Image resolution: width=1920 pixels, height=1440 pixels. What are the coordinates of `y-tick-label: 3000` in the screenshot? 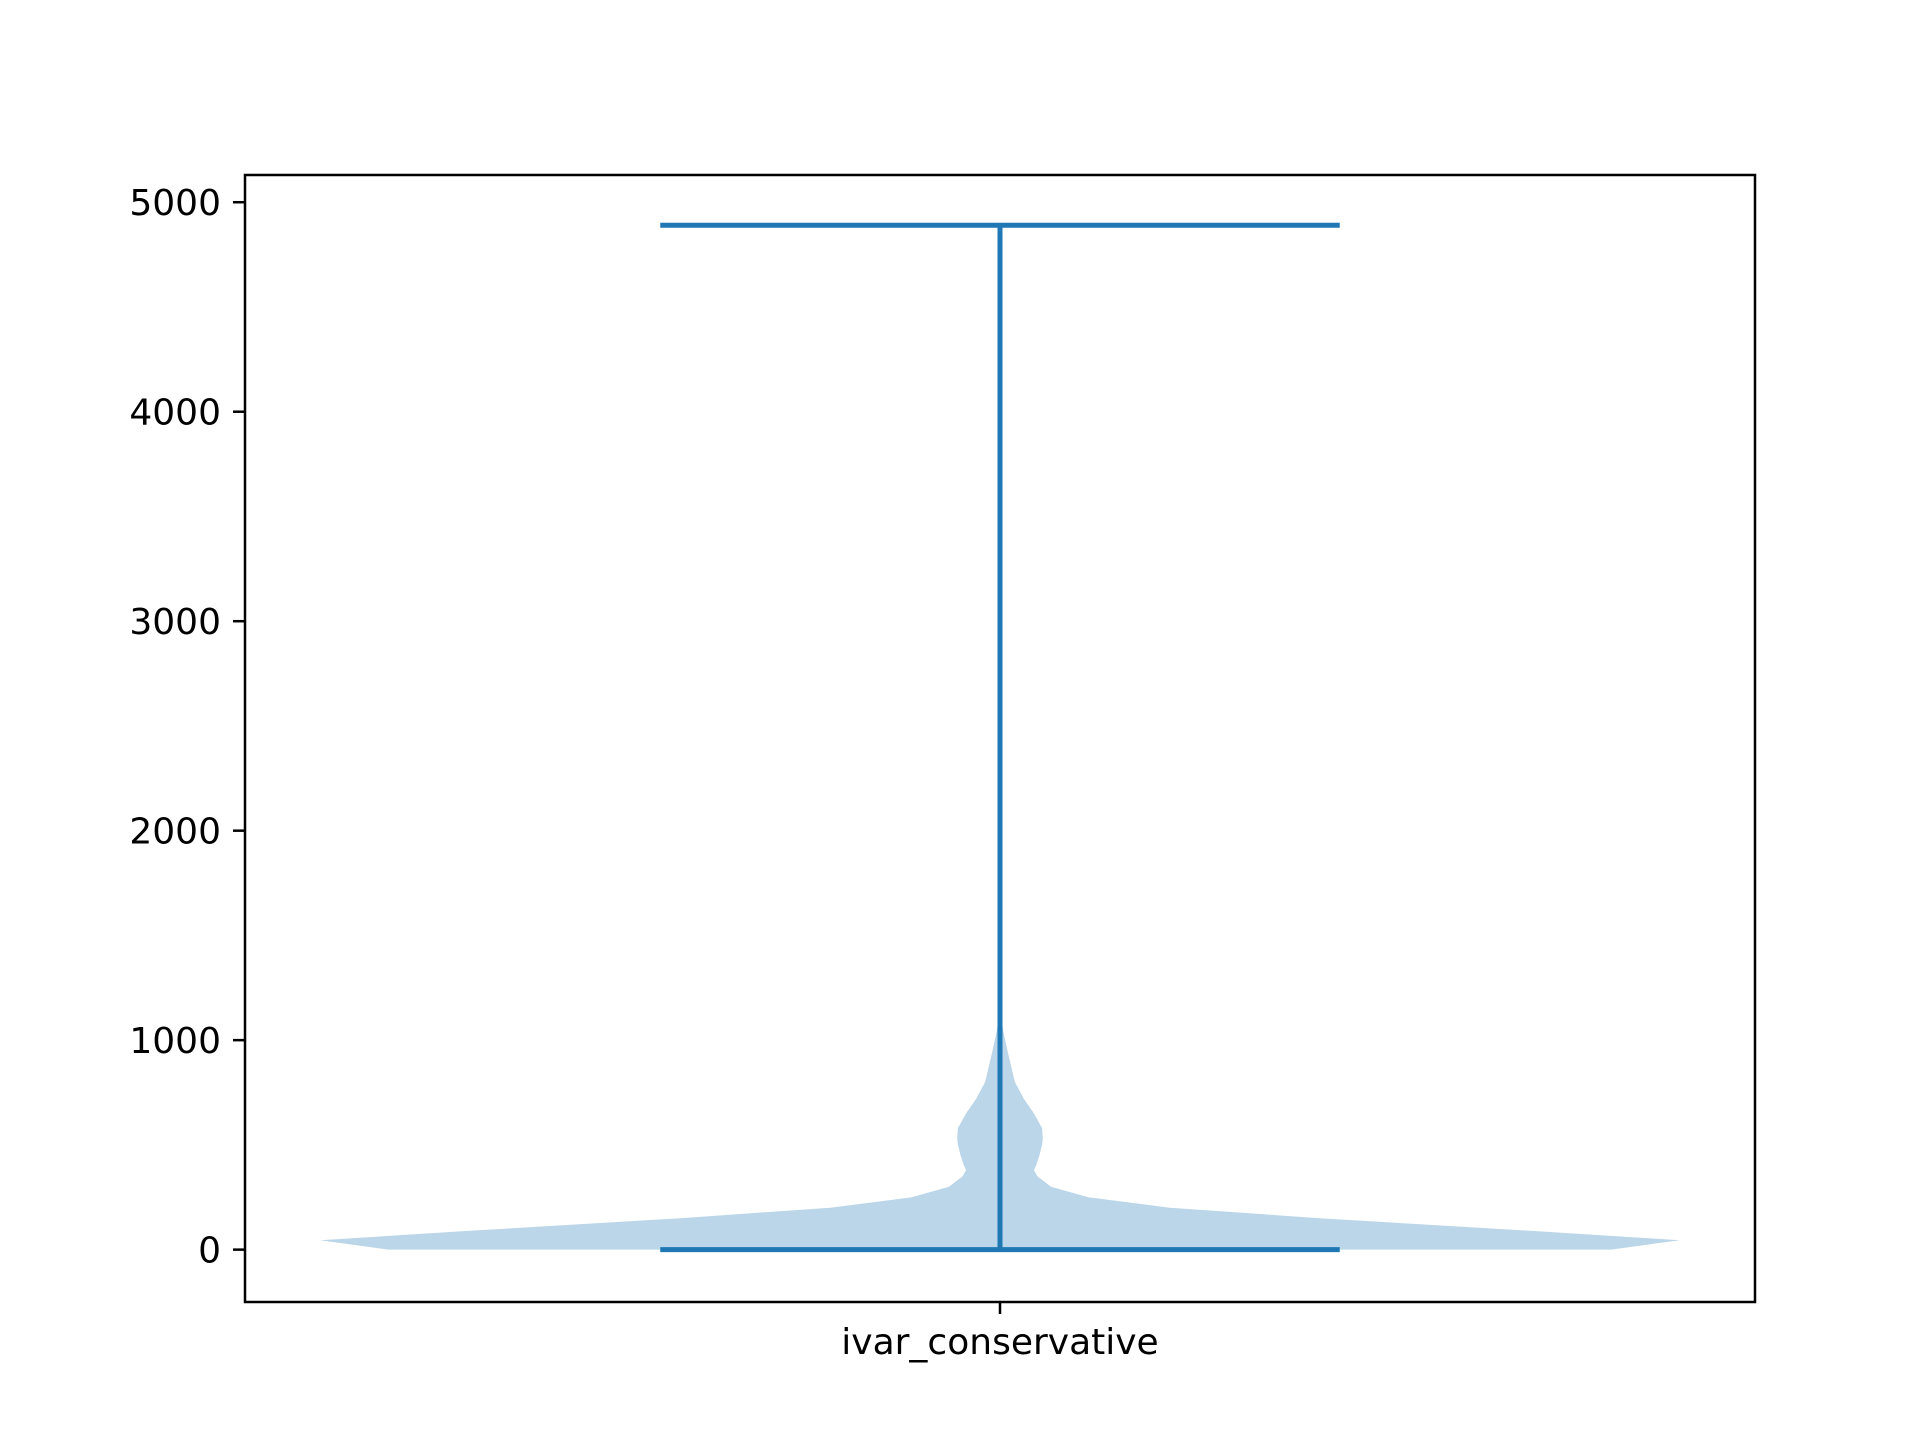 It's located at (175, 622).